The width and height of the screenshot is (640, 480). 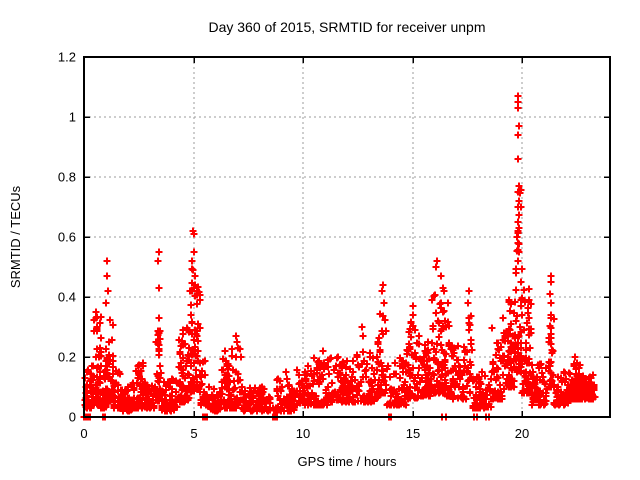 What do you see at coordinates (522, 433) in the screenshot?
I see `x-tick-label: 20` at bounding box center [522, 433].